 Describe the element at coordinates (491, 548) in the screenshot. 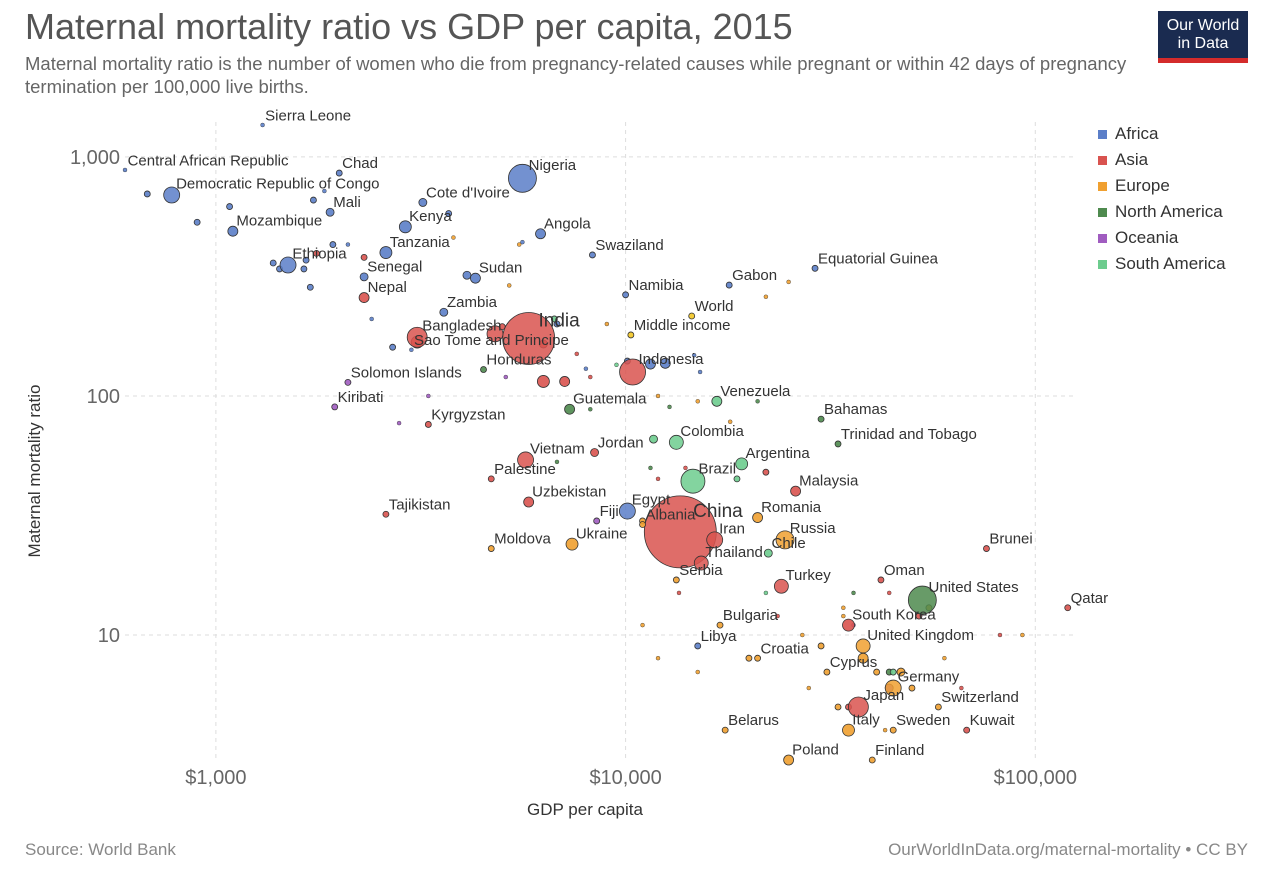

I see `country-point-moldova` at that location.